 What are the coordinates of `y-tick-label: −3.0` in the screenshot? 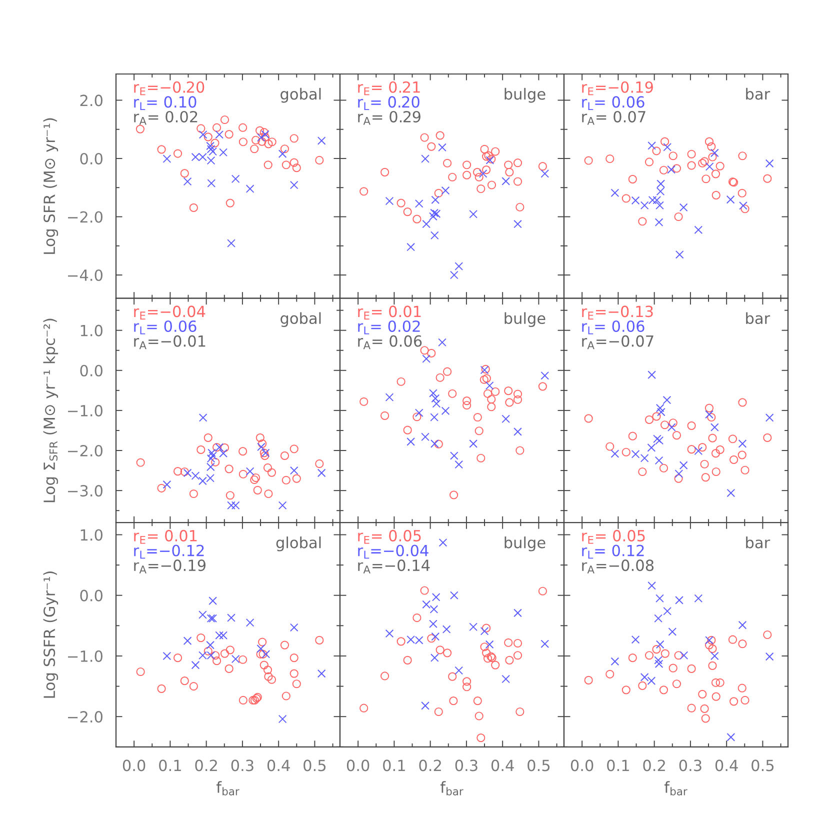 It's located at (85, 491).